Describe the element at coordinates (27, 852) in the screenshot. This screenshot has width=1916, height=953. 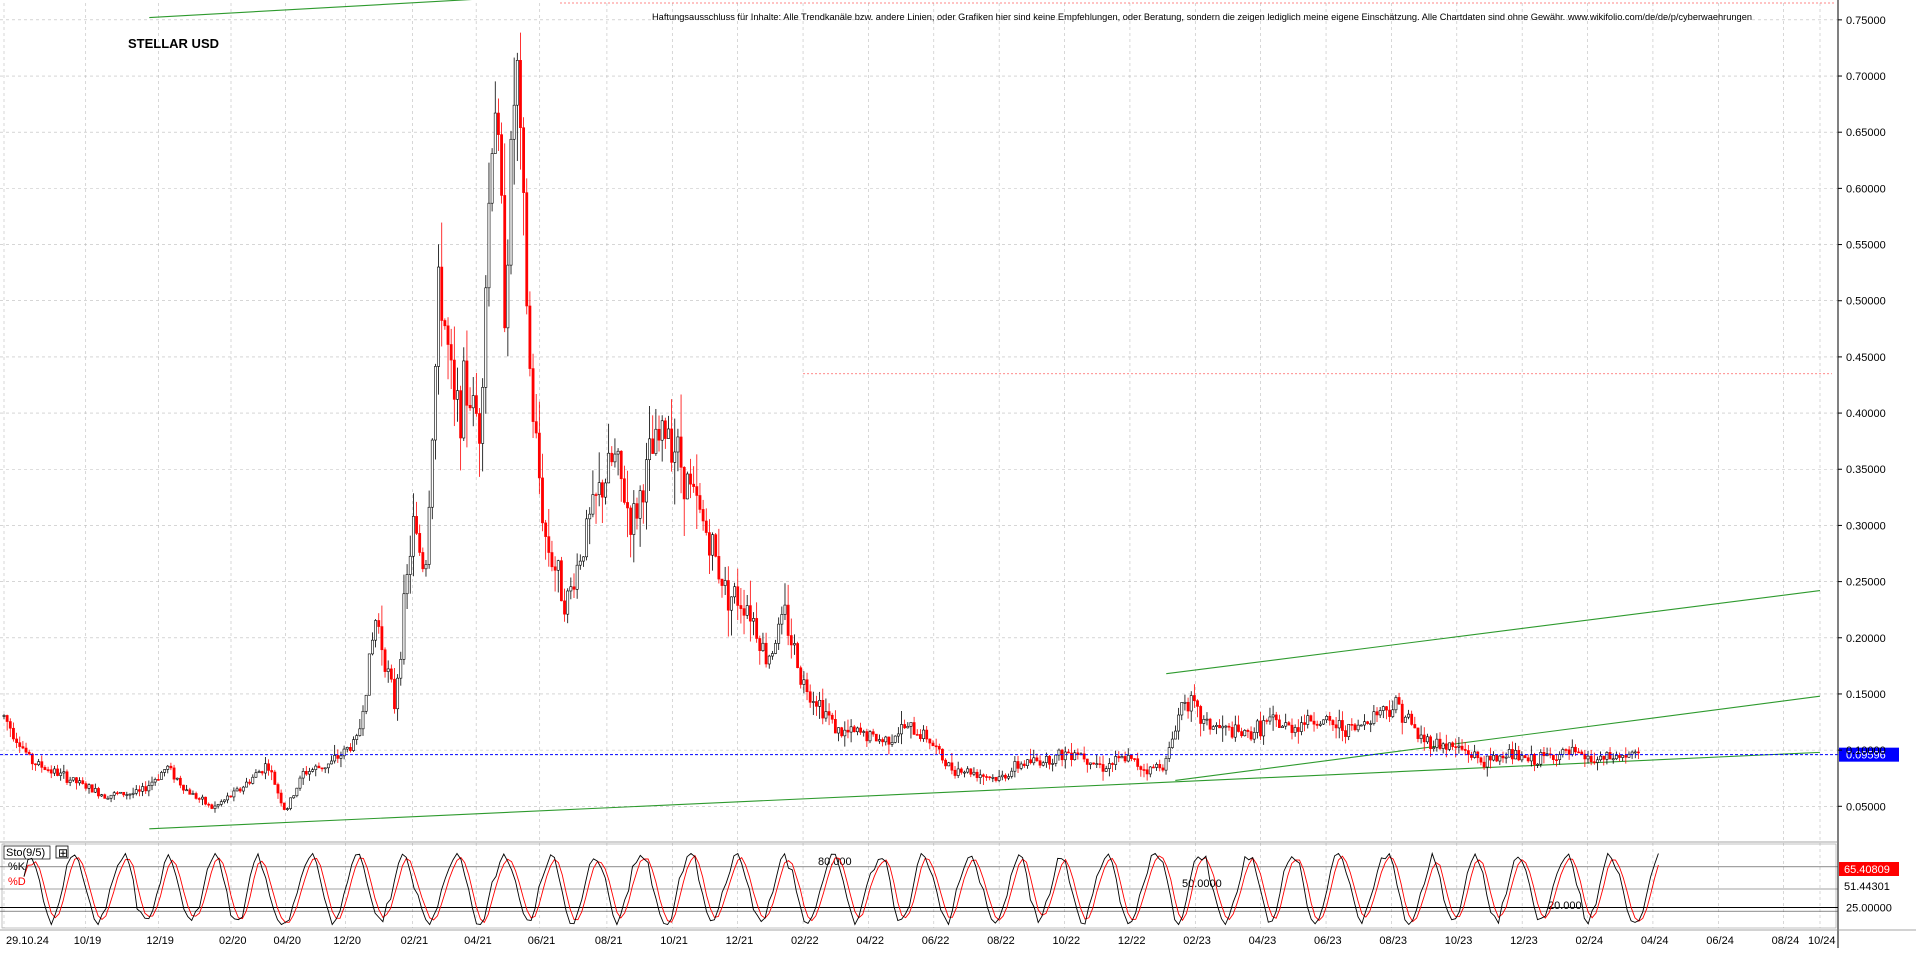
I see `stochastic-tab` at that location.